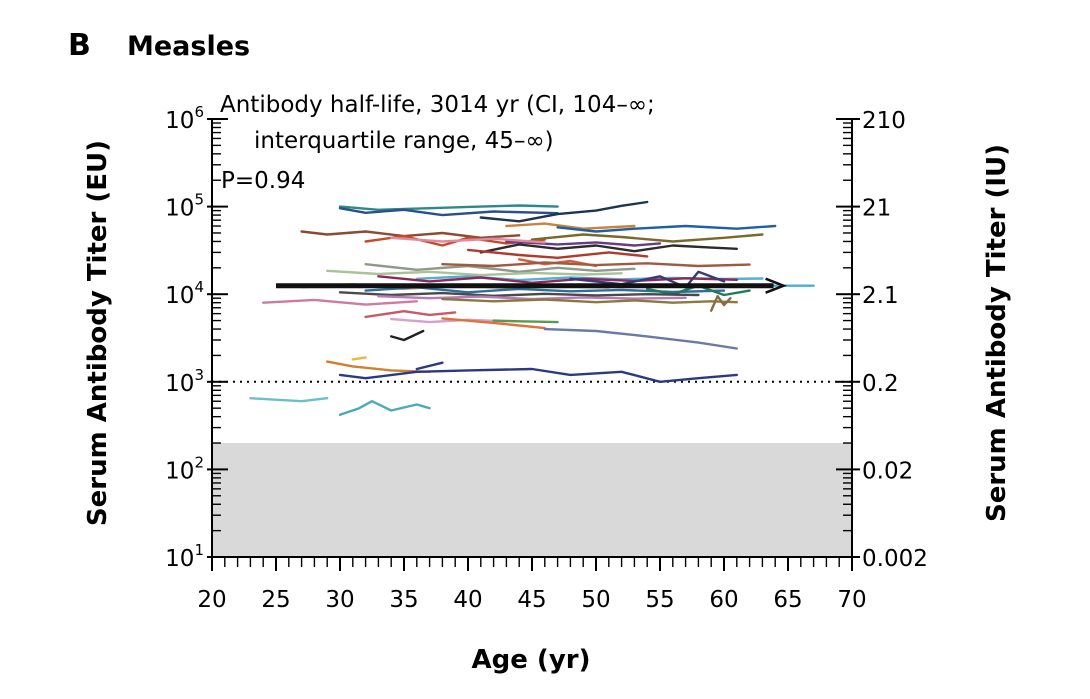 The height and width of the screenshot is (699, 1090). What do you see at coordinates (895, 559) in the screenshot?
I see `y2-tick-label: 0.002` at bounding box center [895, 559].